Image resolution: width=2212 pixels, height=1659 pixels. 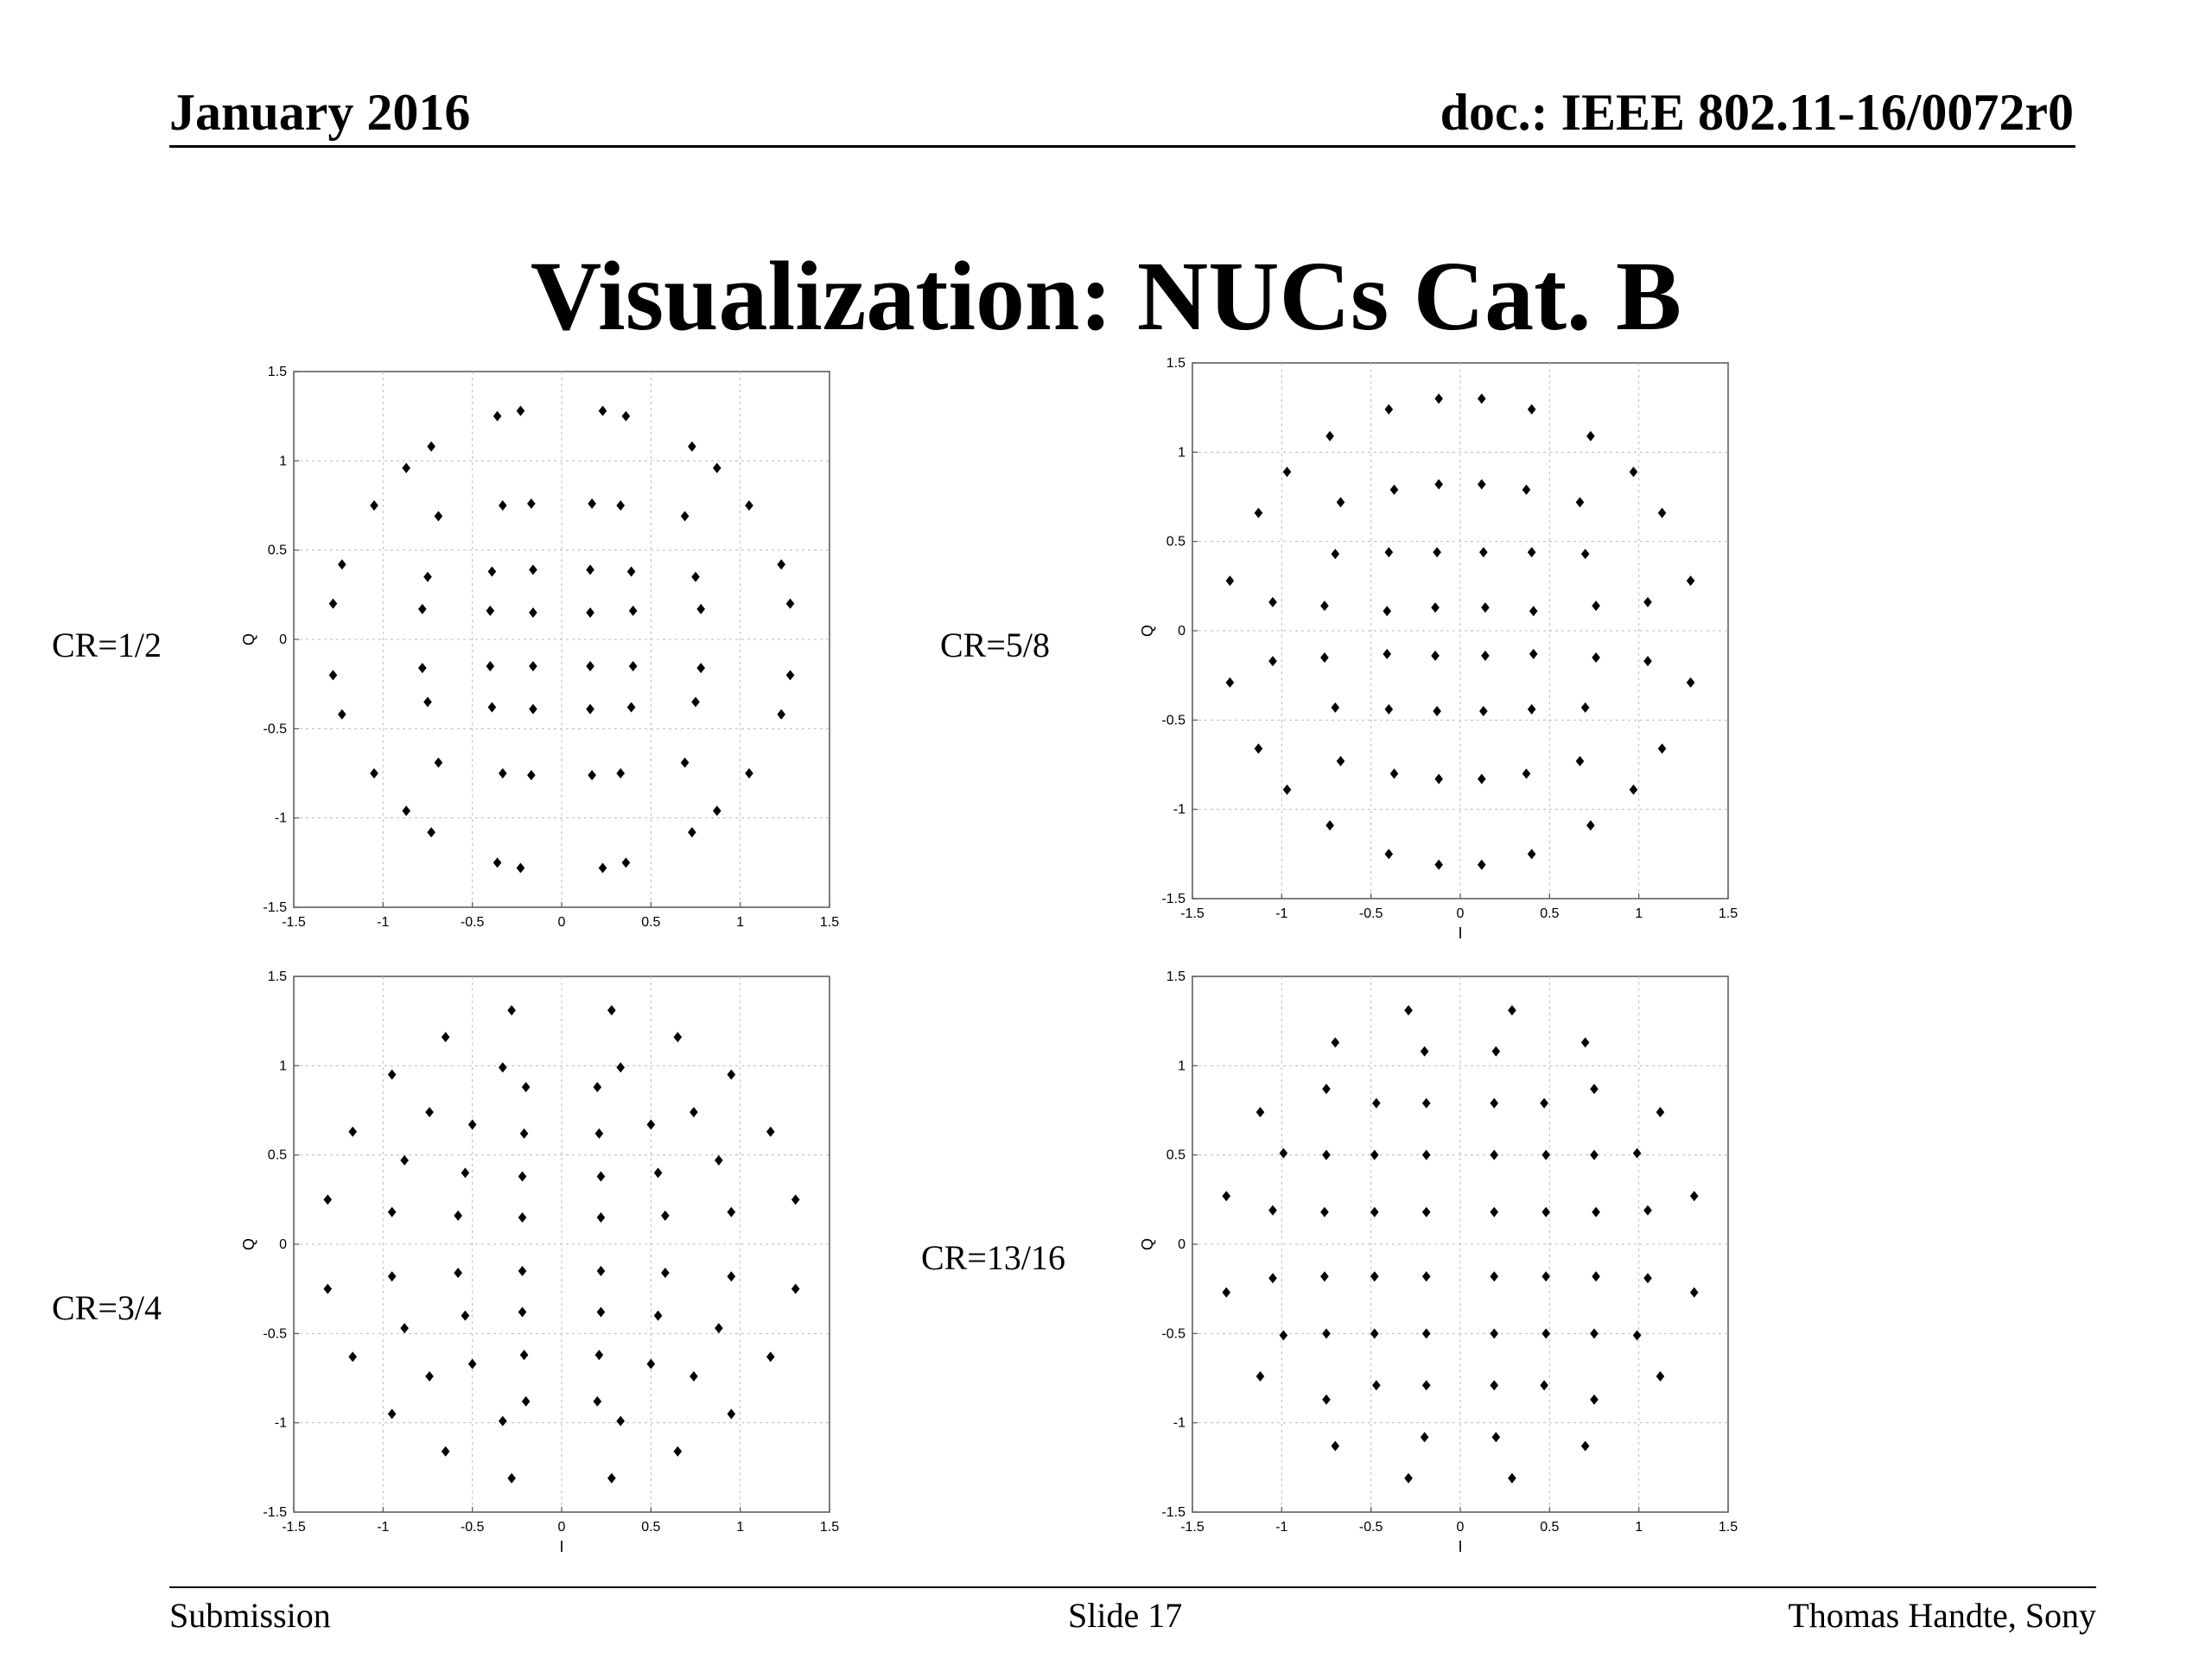 What do you see at coordinates (1175, 976) in the screenshot?
I see `y-tick-label: 1.5` at bounding box center [1175, 976].